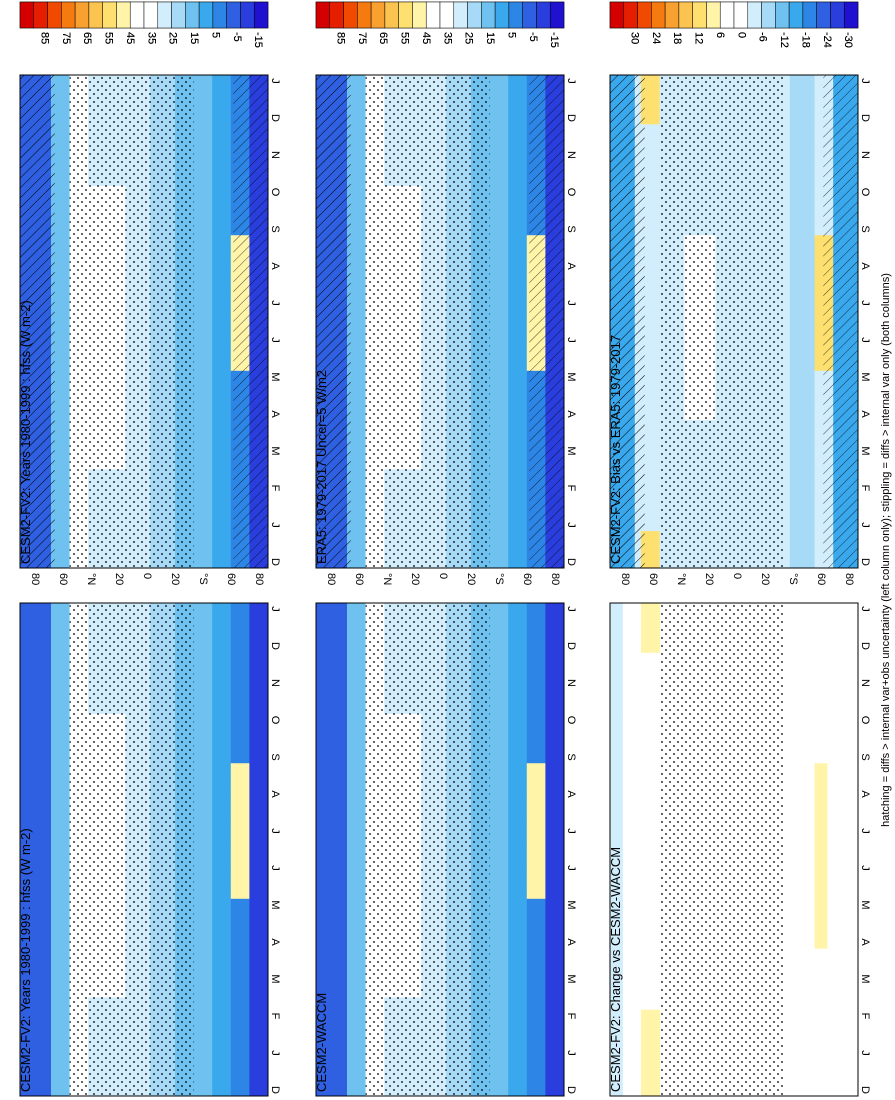 The height and width of the screenshot is (1100, 895). What do you see at coordinates (499, 579) in the screenshot?
I see `lat-tick-label: °S` at bounding box center [499, 579].